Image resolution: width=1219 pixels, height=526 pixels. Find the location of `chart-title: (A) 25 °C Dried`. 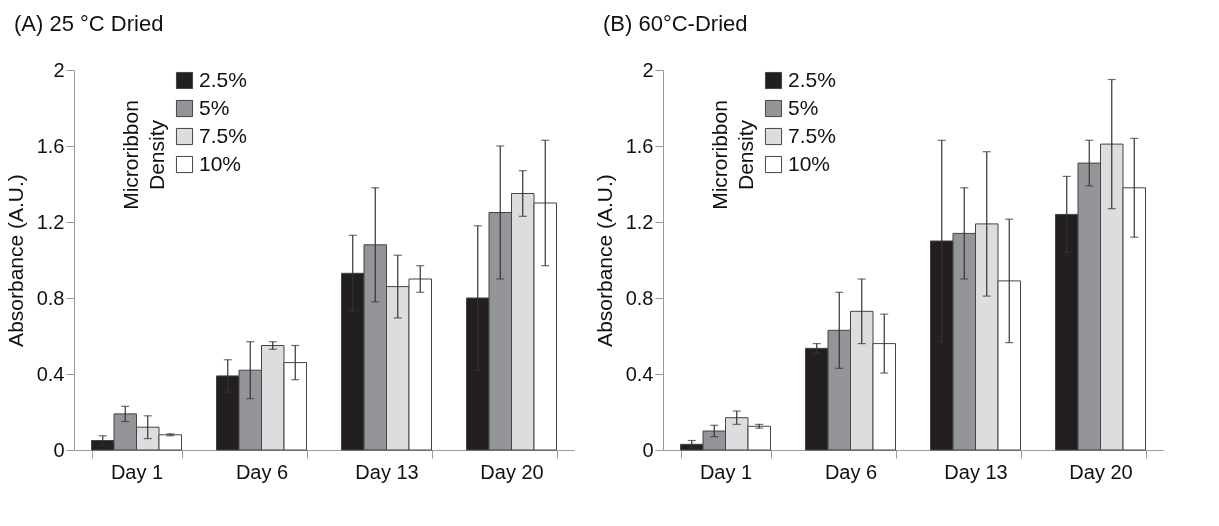

chart-title: (A) 25 °C Dried is located at coordinates (89, 23).